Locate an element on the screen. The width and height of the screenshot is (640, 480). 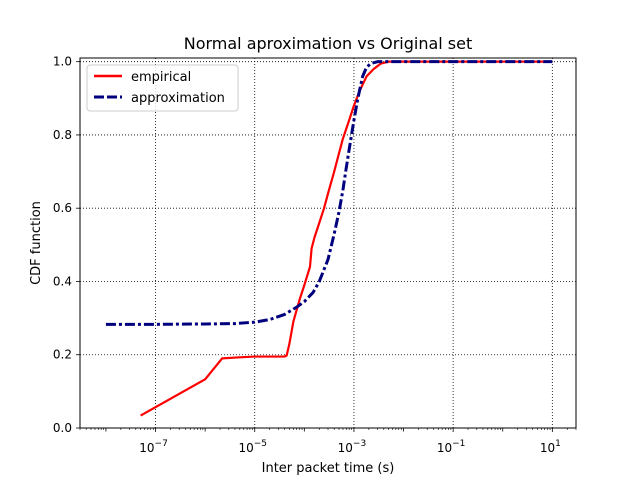
x-axis-ticks: 10⁻⁷ 10⁻⁵ 10⁻³ 10⁻¹ 10¹ is located at coordinates (328, 441).